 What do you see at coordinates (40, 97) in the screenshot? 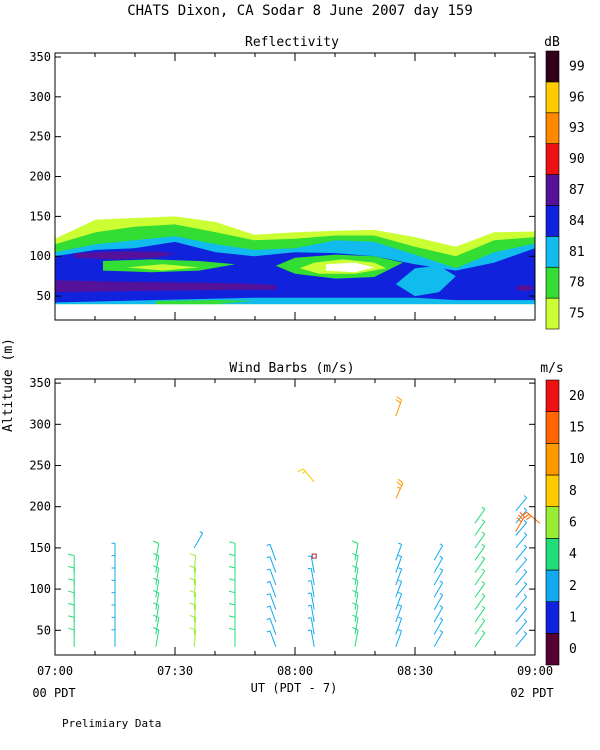
I see `reflectivity-ytick-label: 300` at bounding box center [40, 97].